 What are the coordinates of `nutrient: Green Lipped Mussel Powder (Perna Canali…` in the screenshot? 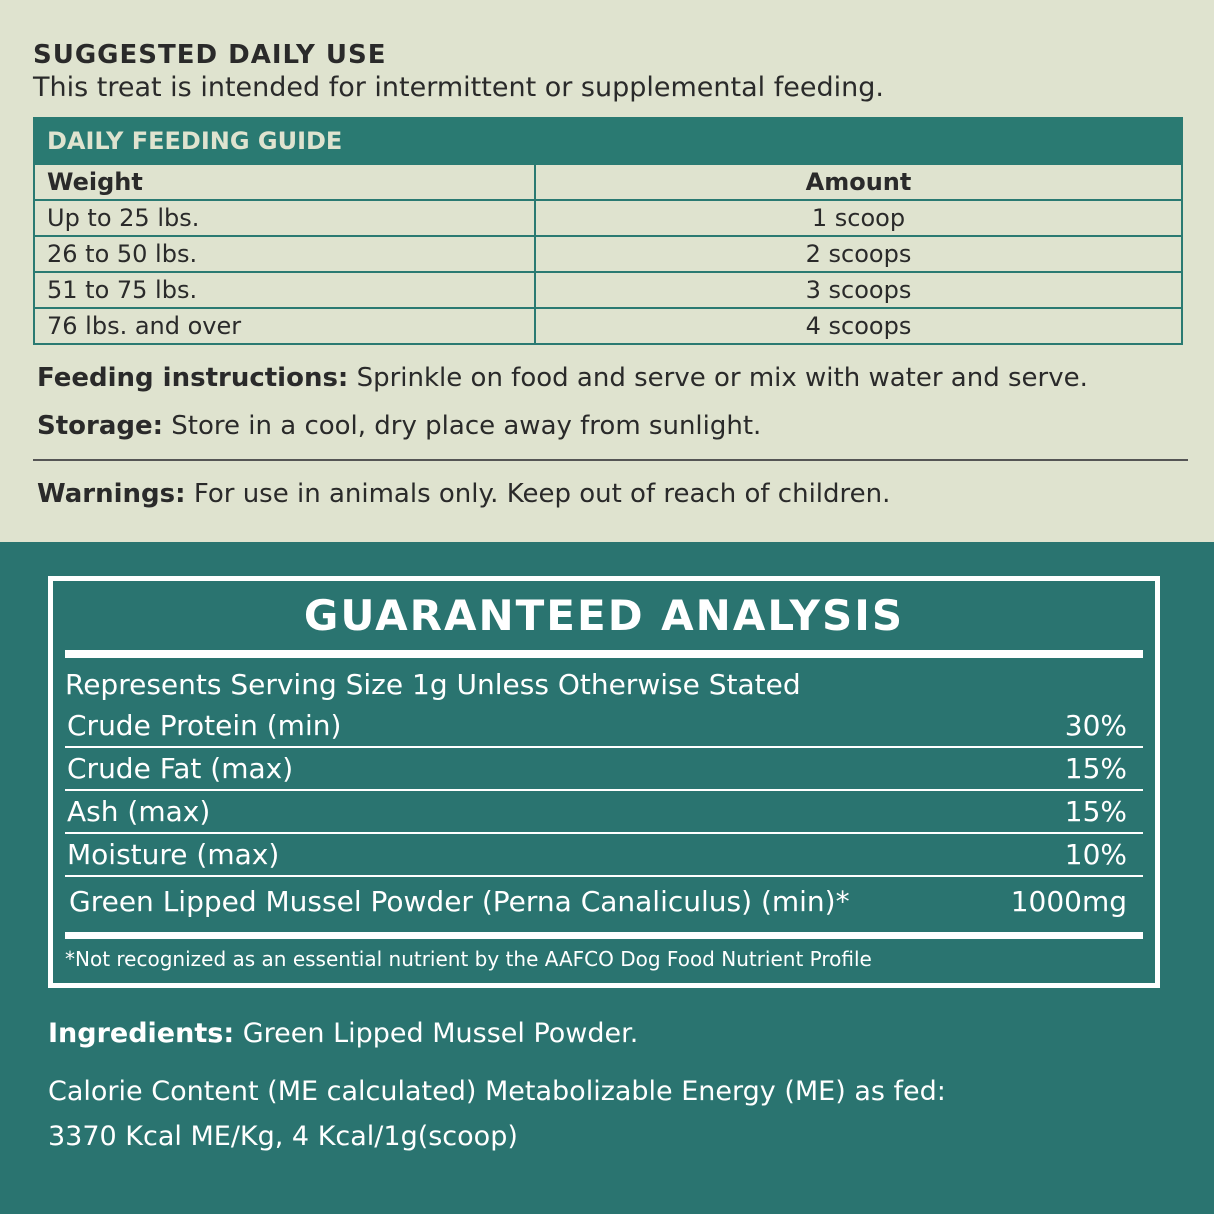 It's located at (459, 901).